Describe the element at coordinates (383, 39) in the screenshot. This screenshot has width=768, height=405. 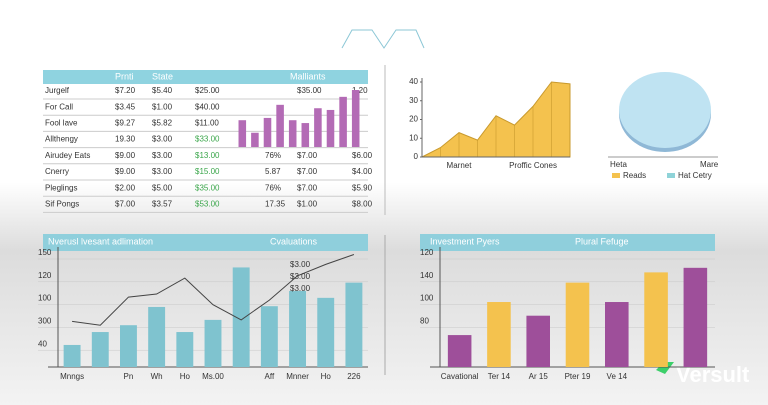
I see `top-ornament` at that location.